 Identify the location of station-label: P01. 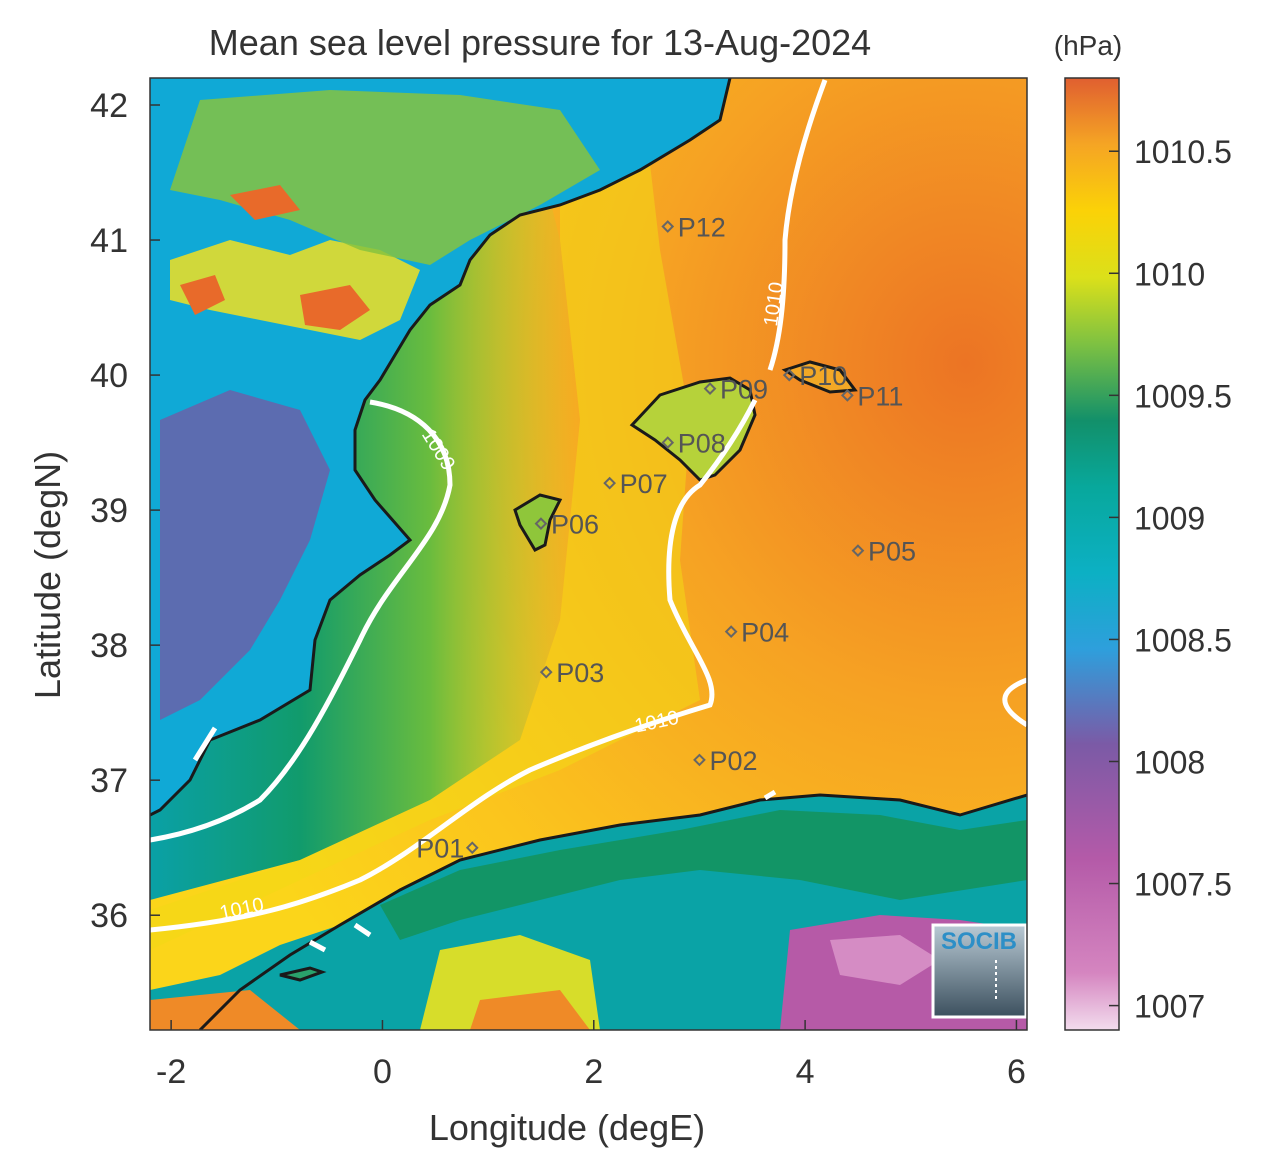
(440, 849).